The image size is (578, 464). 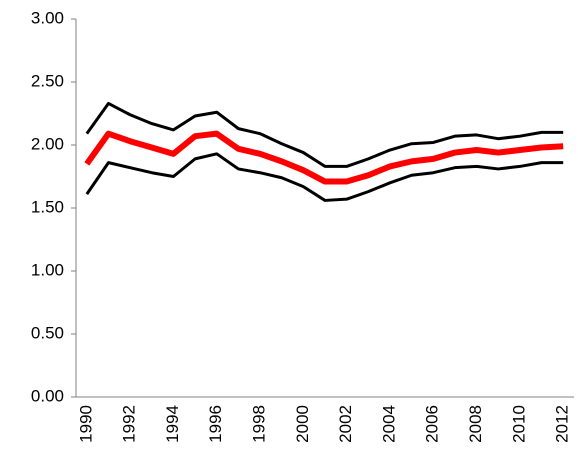 I want to click on y-tick-label: 0.00, so click(x=47, y=395).